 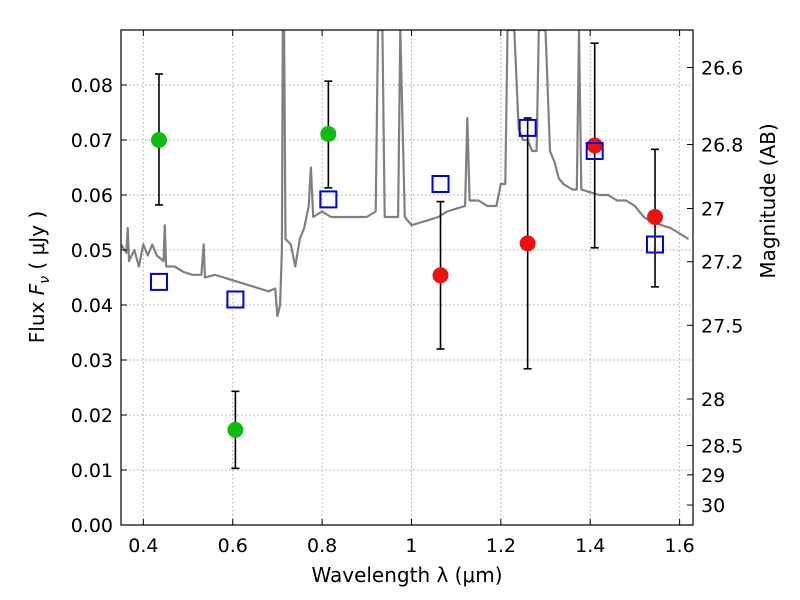 I want to click on x-tick-label: 1.4, so click(x=590, y=546).